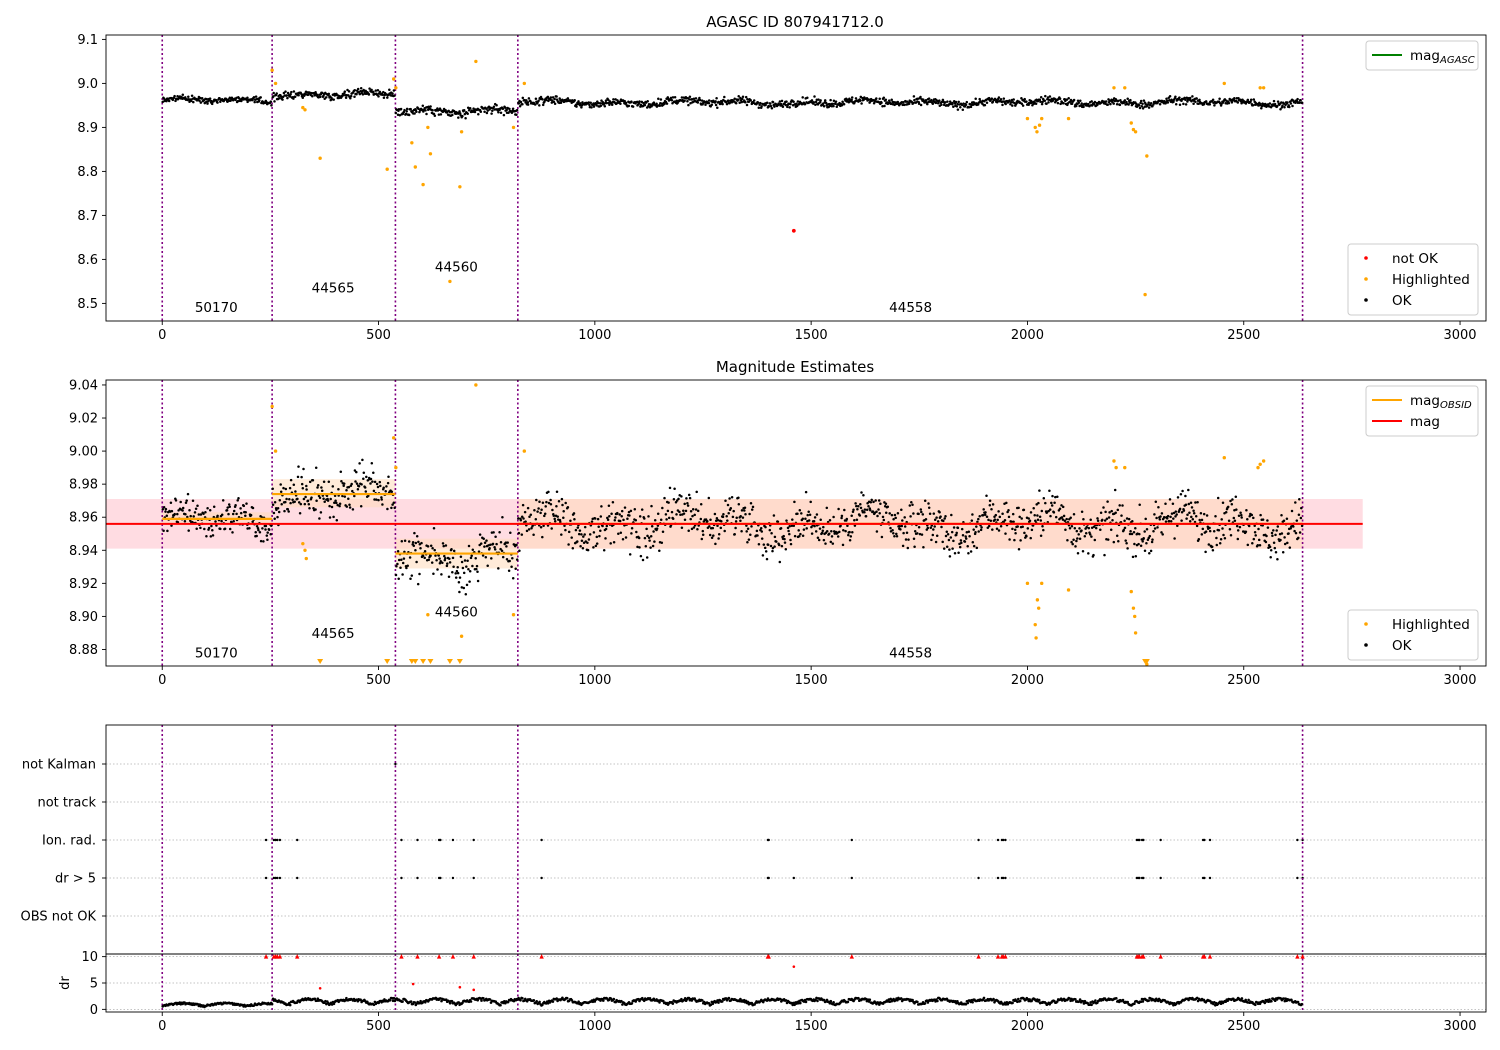  I want to click on agasc-ytick-label: 9.0, so click(87, 84).